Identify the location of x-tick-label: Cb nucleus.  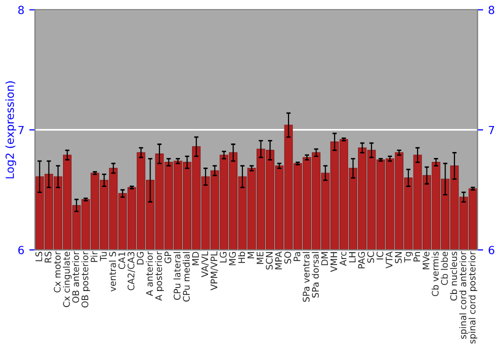
(454, 276).